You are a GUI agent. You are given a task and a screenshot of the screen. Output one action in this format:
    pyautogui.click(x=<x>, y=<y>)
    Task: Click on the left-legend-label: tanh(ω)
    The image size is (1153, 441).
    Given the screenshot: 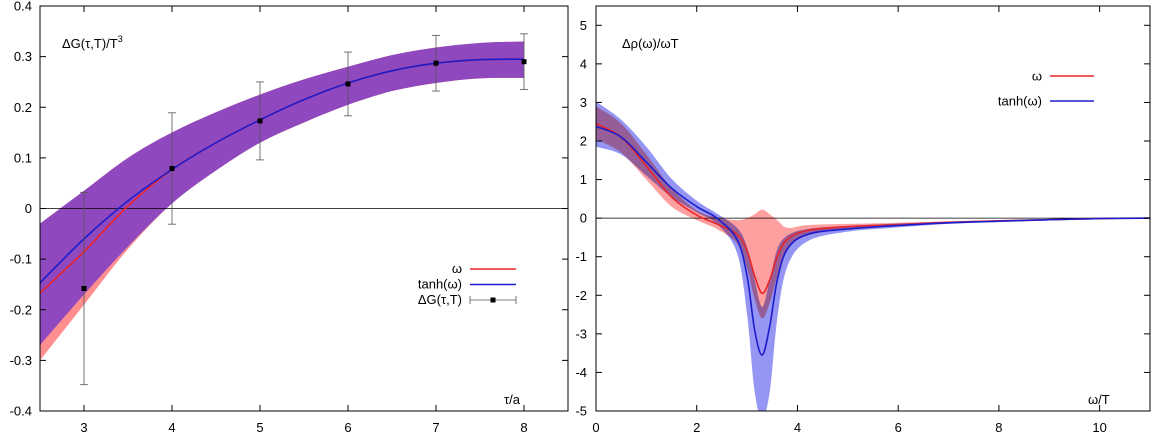 What is the action you would take?
    pyautogui.click(x=440, y=284)
    